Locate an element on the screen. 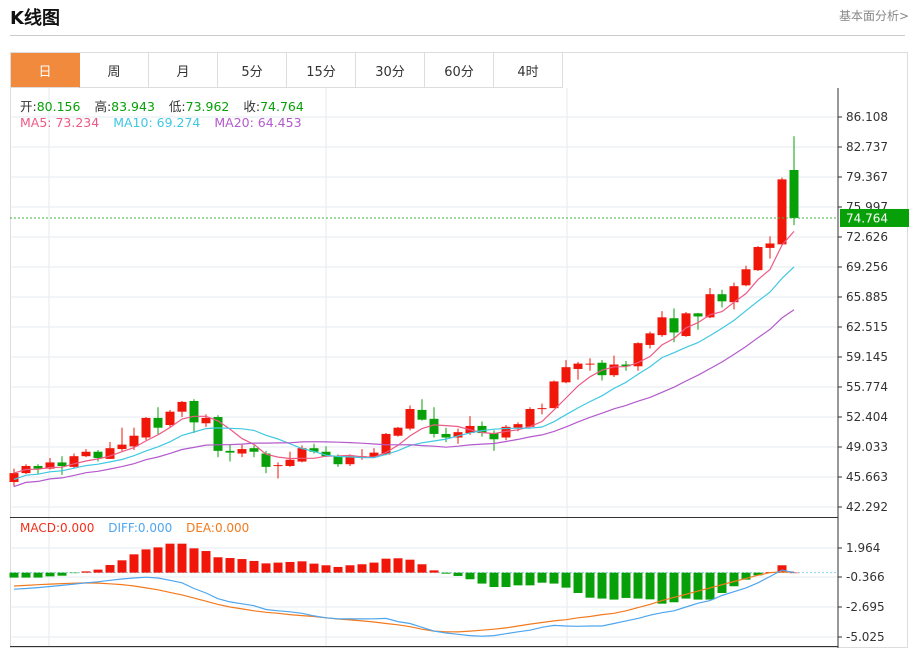  diff-line is located at coordinates (404, 603).